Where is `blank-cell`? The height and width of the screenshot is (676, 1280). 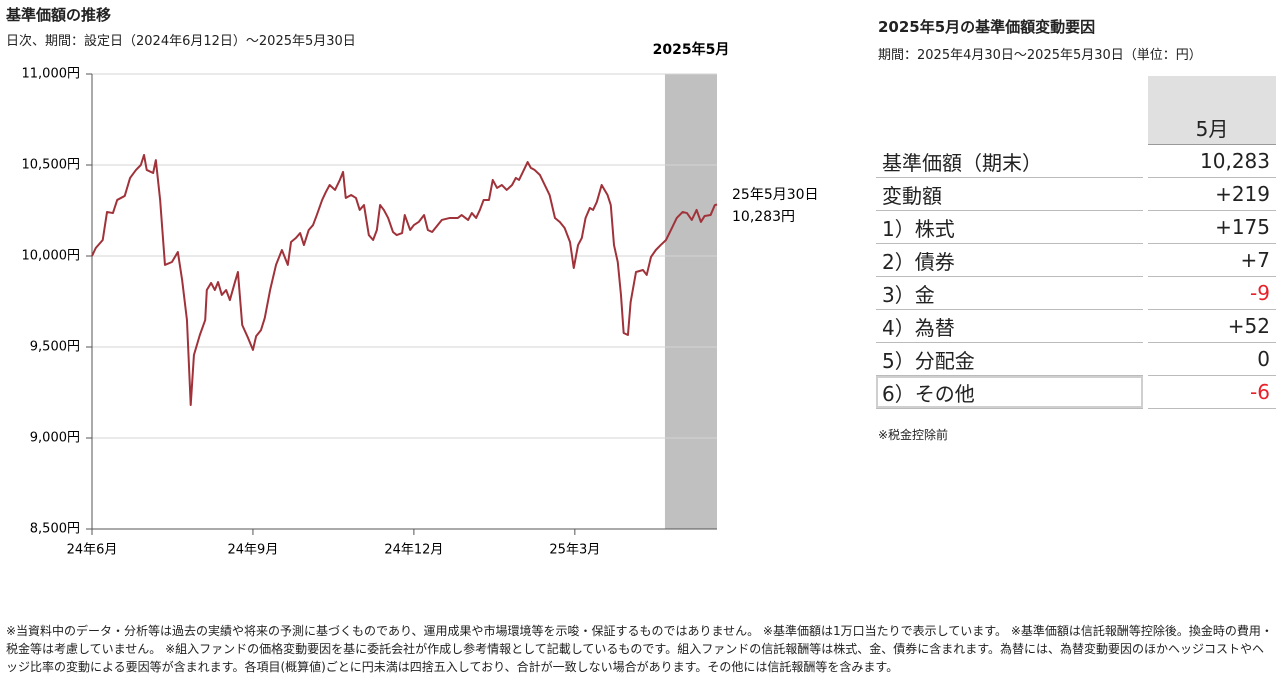
blank-cell is located at coordinates (1011, 110).